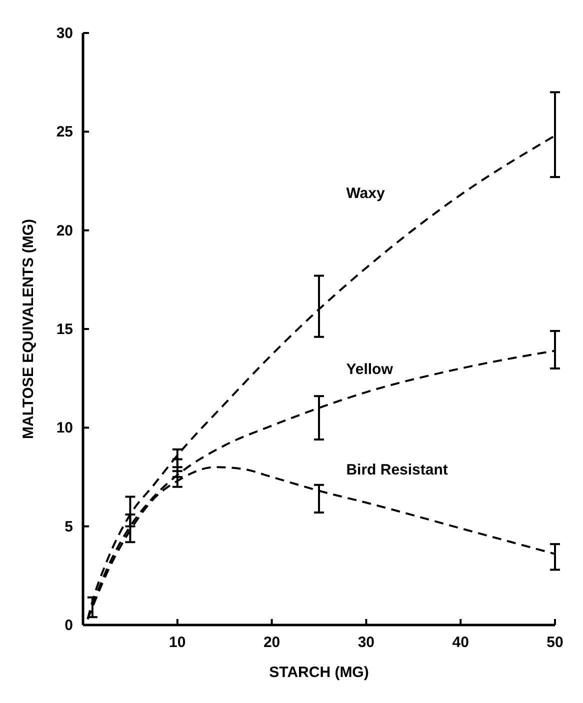  What do you see at coordinates (177, 642) in the screenshot?
I see `x-tick-label: 10` at bounding box center [177, 642].